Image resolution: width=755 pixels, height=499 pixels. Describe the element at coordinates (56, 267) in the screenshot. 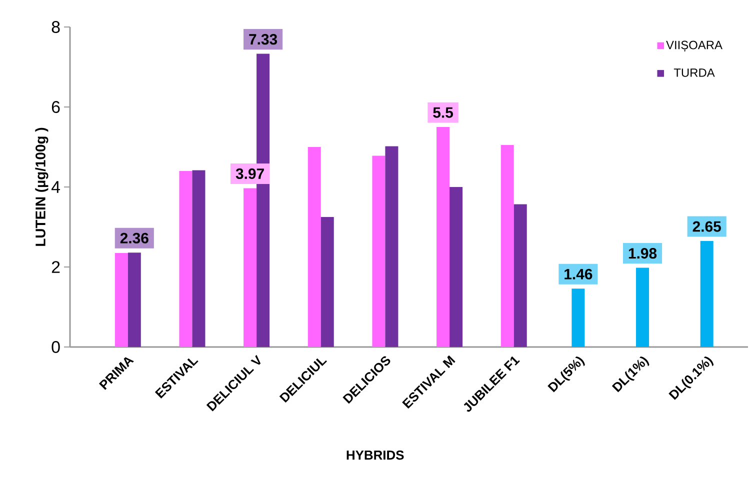

I see `y-tick-label: 2` at that location.